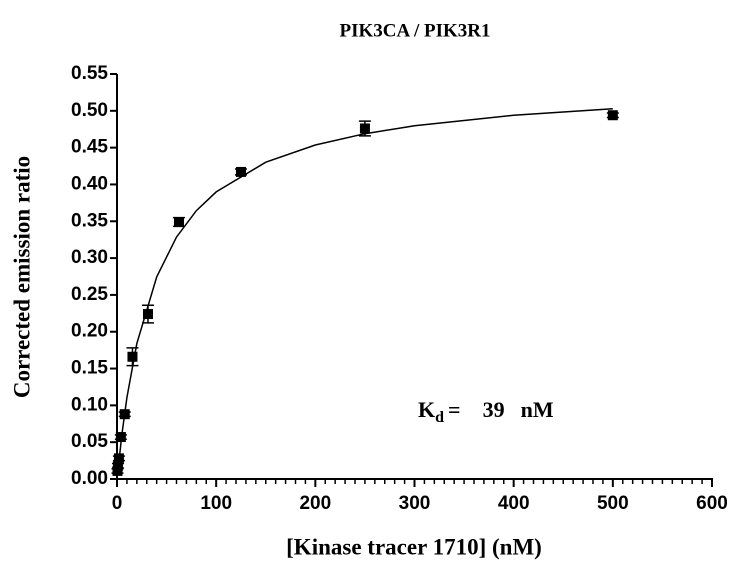 Image resolution: width=740 pixels, height=568 pixels. Describe the element at coordinates (712, 503) in the screenshot. I see `x-tick-label: 600` at that location.